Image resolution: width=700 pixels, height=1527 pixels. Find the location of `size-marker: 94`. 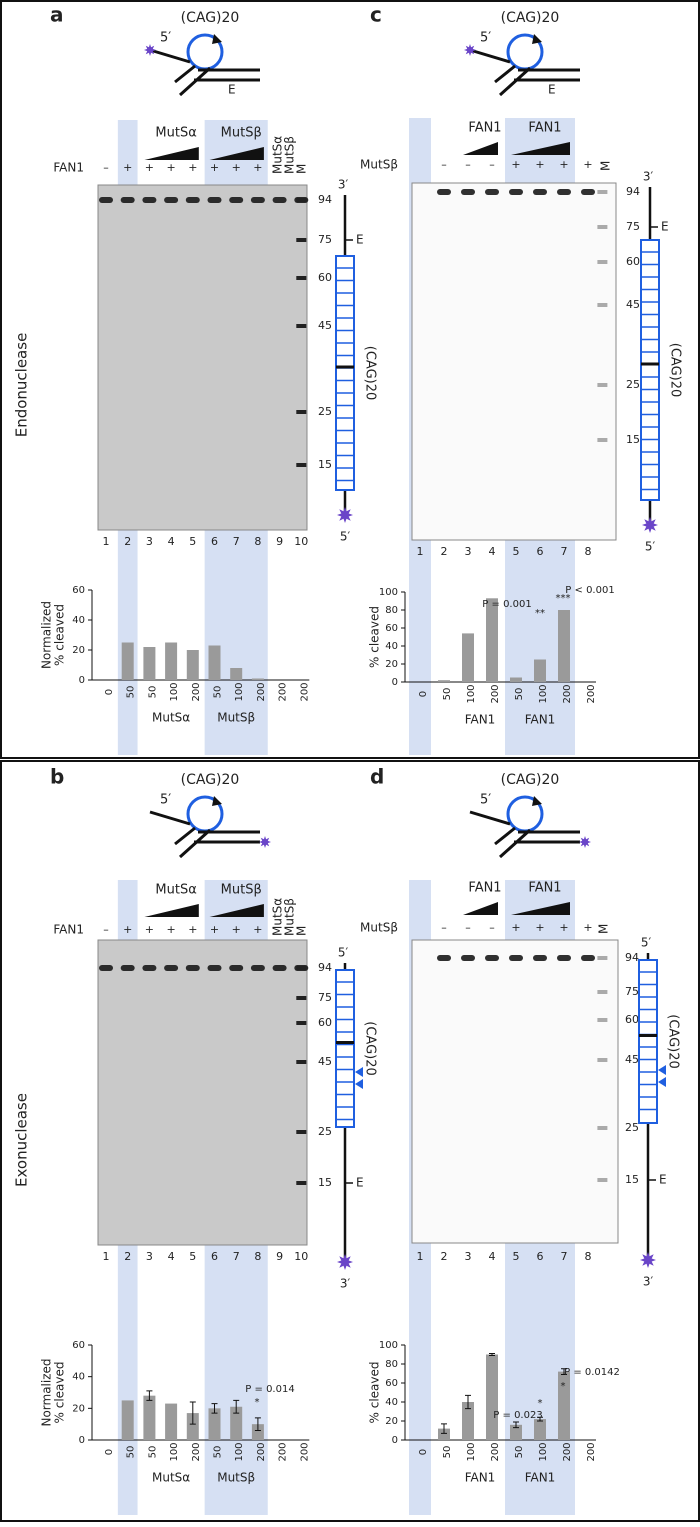

size-marker: 94 is located at coordinates (325, 967).